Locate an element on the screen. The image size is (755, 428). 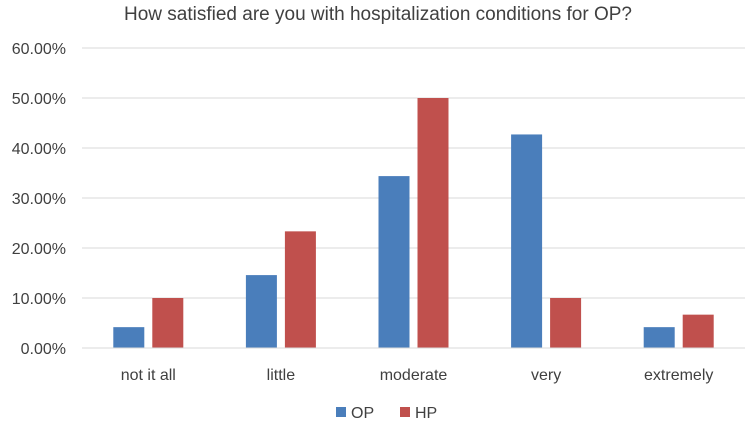
x-category-label: extremely is located at coordinates (678, 375).